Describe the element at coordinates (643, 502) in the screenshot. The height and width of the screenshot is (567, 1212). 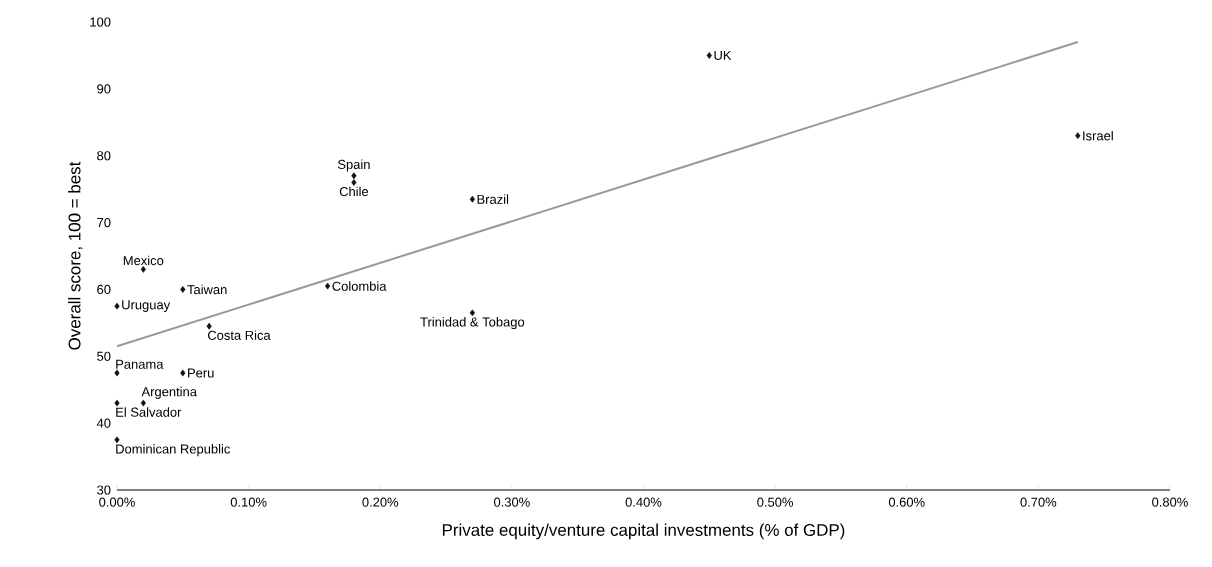
I see `x-tick-label: 0.40%` at that location.